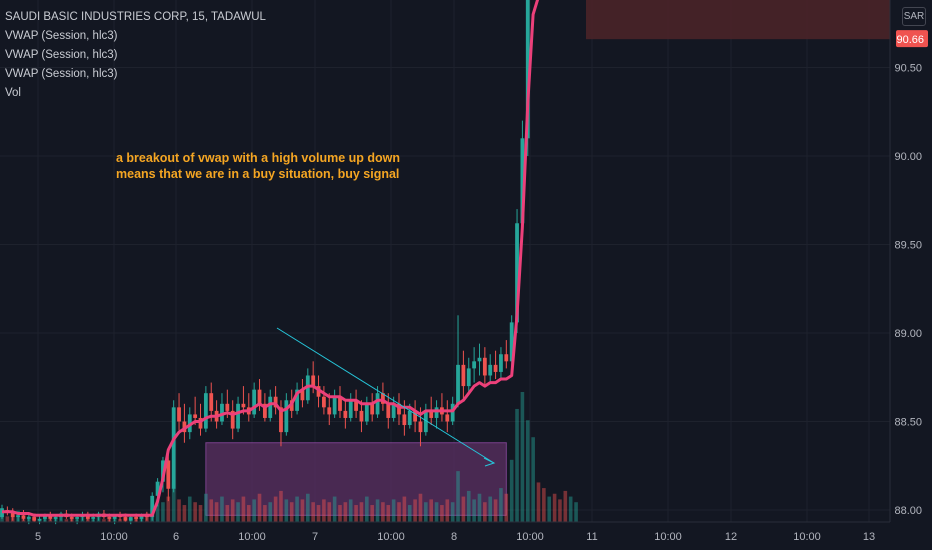  I want to click on study-vwap-1: VWAP (Session, hlc3), so click(61, 36).